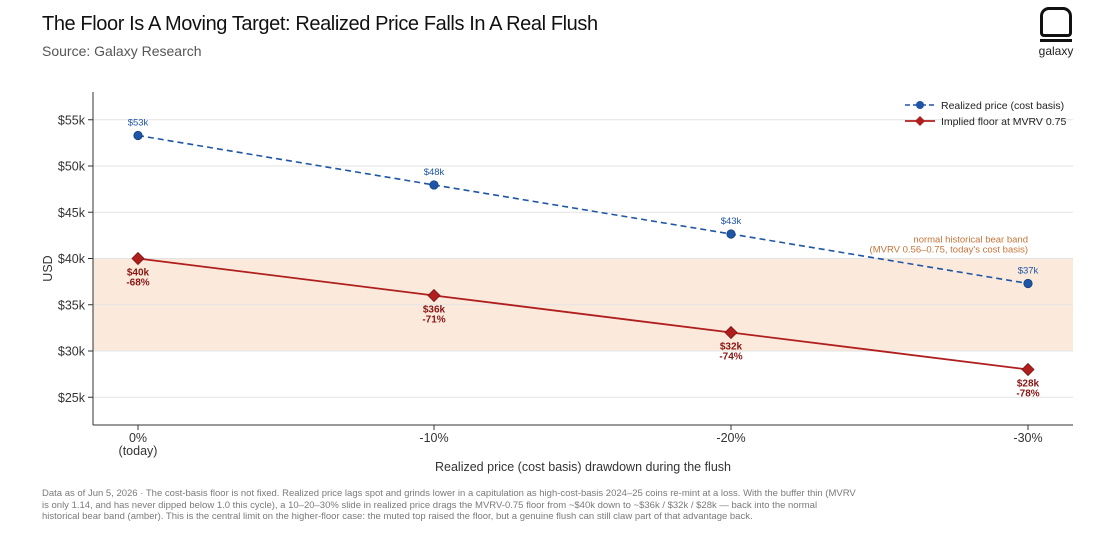  I want to click on realized-price-data-label: $53k, so click(138, 122).